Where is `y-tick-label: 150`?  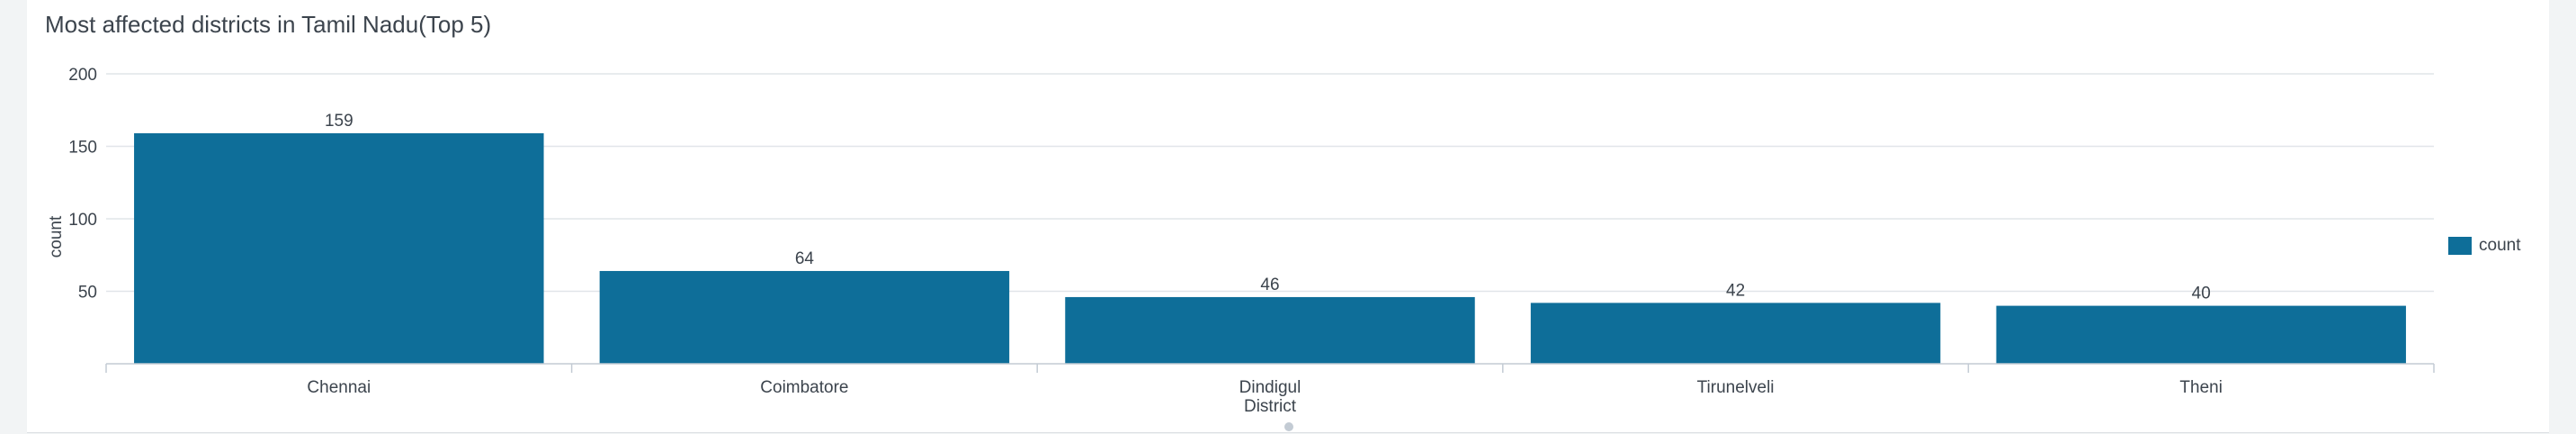
y-tick-label: 150 is located at coordinates (82, 148).